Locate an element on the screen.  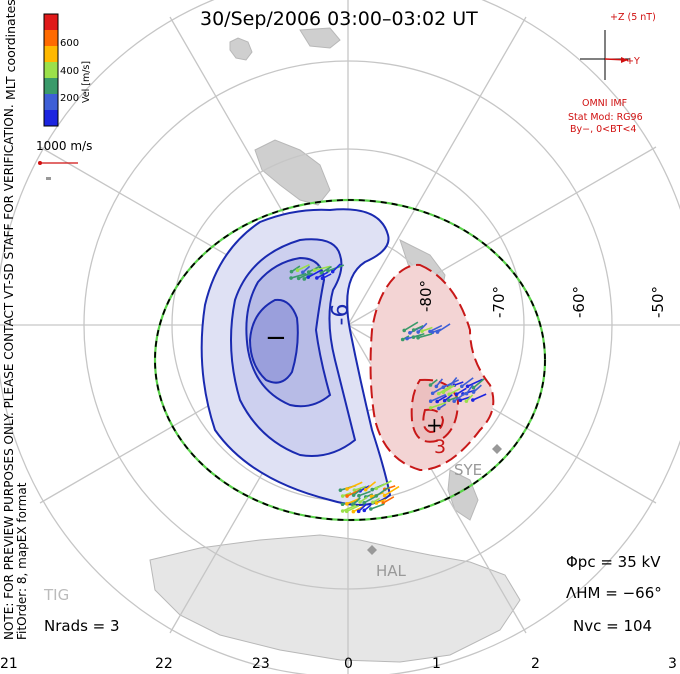
velocity-vectors is located at coordinates (388, 388).